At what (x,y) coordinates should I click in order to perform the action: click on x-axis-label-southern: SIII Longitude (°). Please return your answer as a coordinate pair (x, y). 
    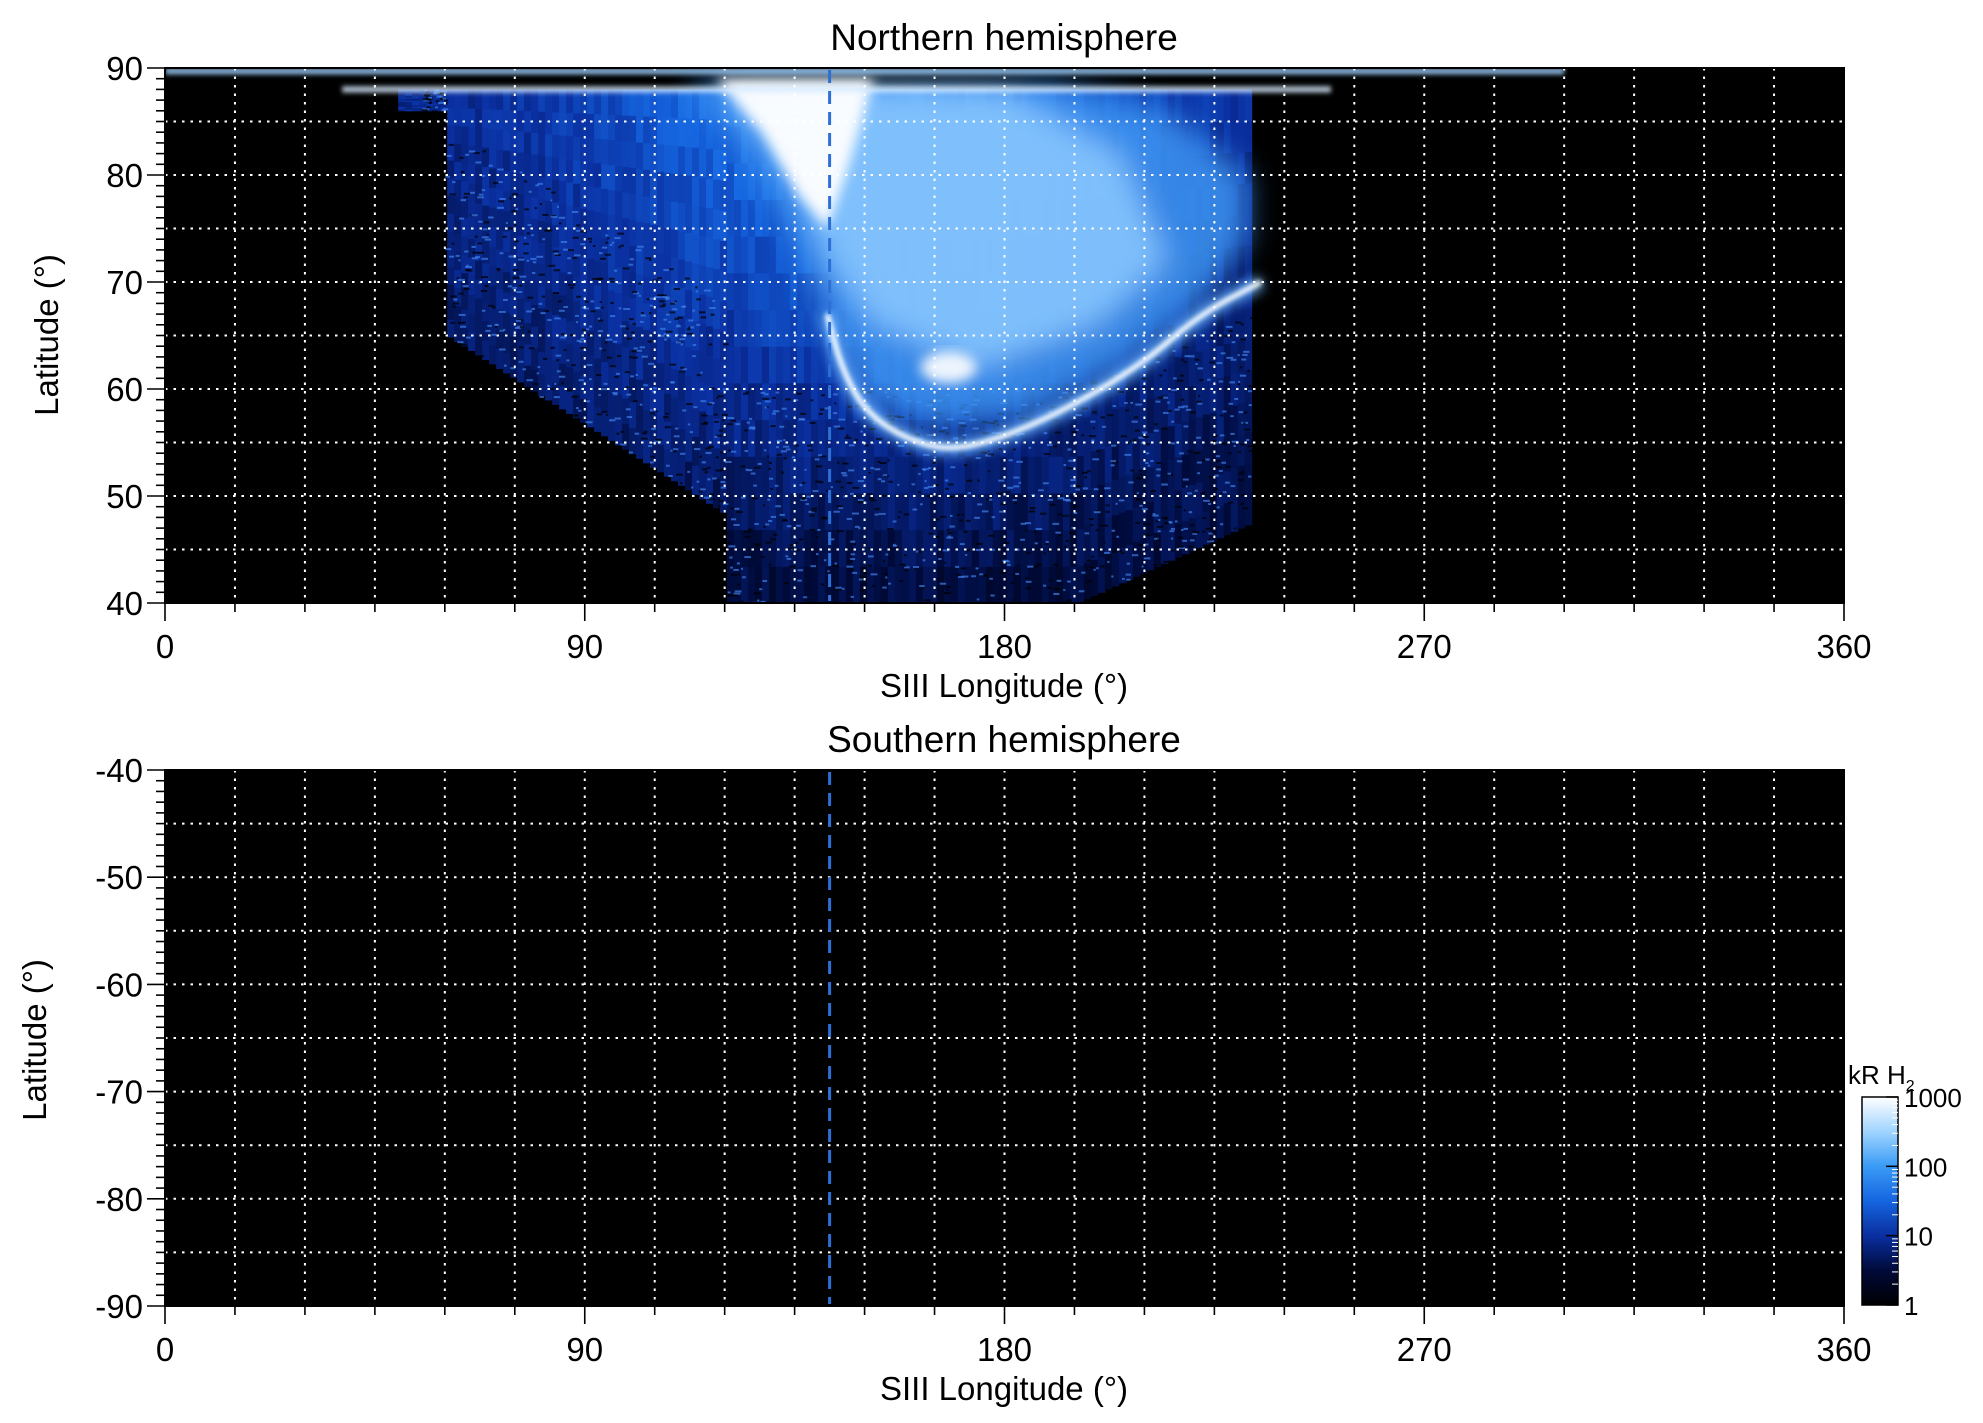
    Looking at the image, I should click on (1004, 1388).